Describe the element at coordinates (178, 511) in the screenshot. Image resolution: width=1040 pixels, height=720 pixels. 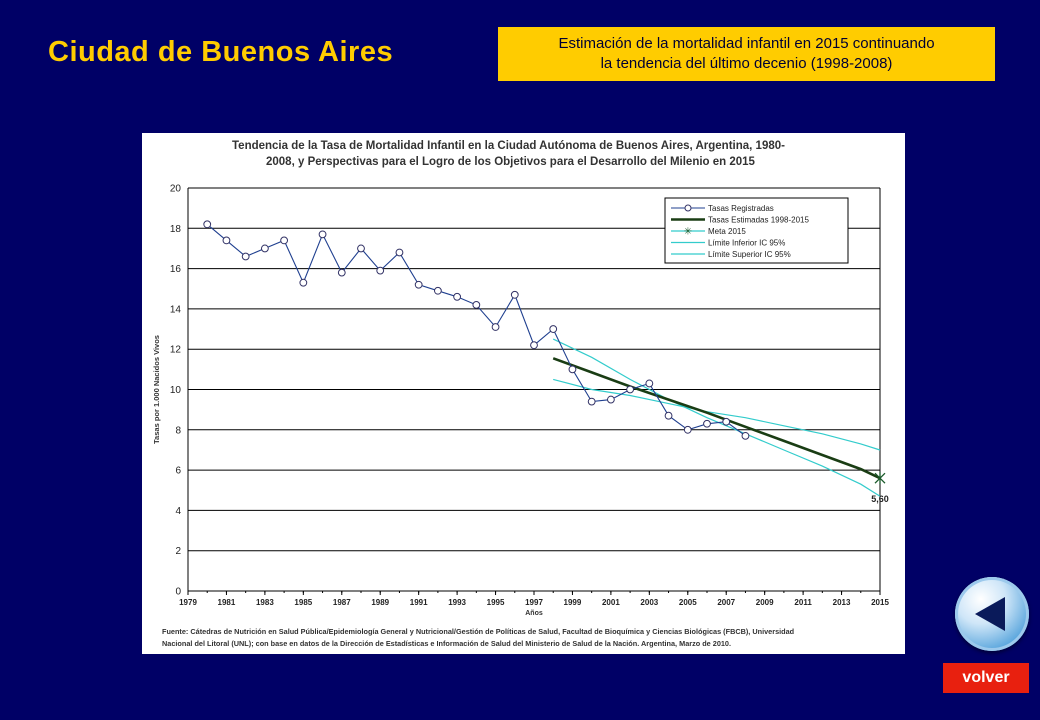
I see `y-tick-label: 4` at that location.